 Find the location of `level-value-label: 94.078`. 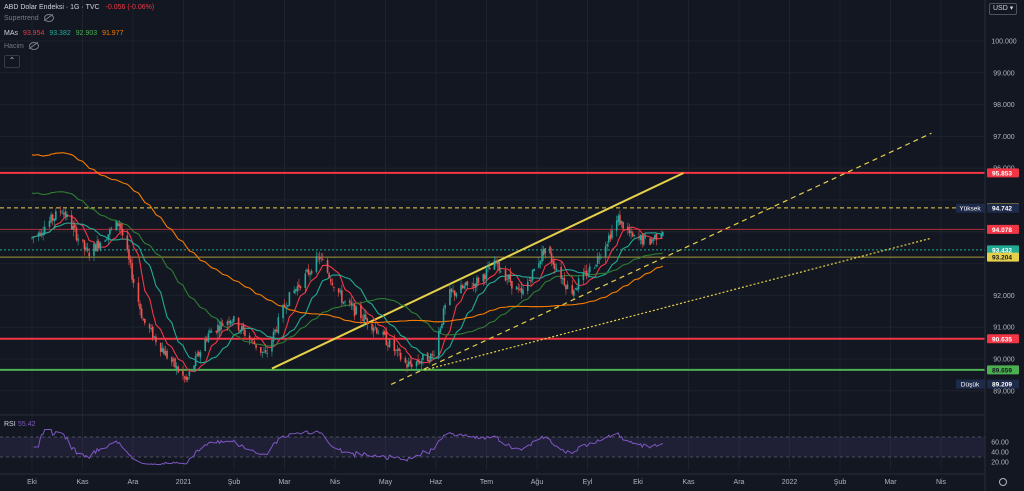

level-value-label: 94.078 is located at coordinates (1002, 230).